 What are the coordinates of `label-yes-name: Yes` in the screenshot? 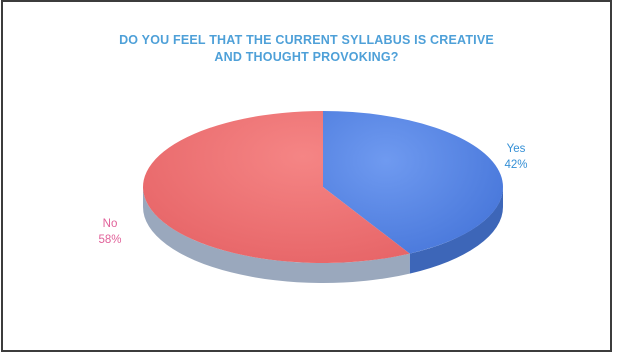 It's located at (516, 149).